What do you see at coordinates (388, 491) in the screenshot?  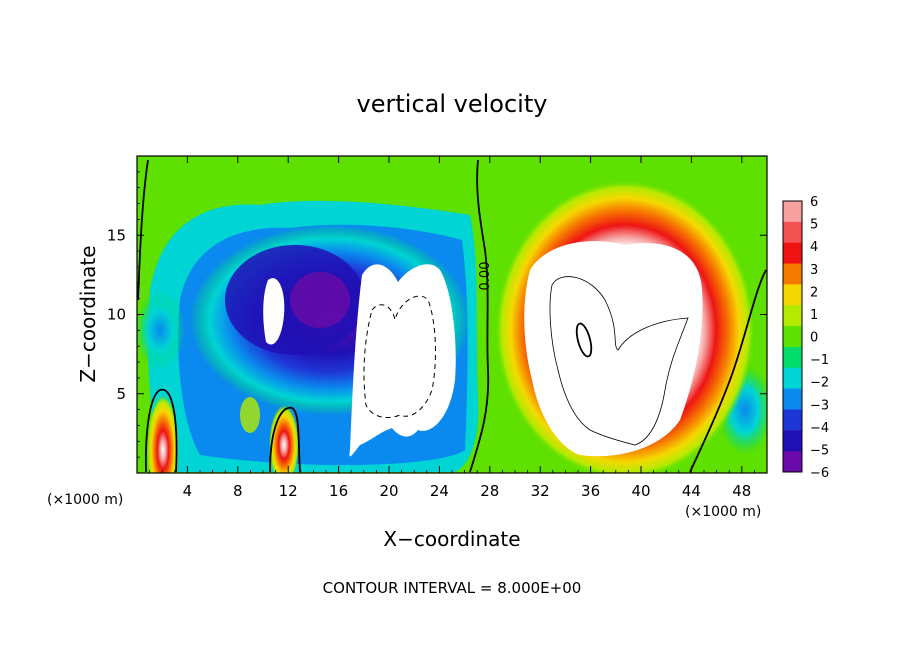 I see `x-tick-label: 20` at bounding box center [388, 491].